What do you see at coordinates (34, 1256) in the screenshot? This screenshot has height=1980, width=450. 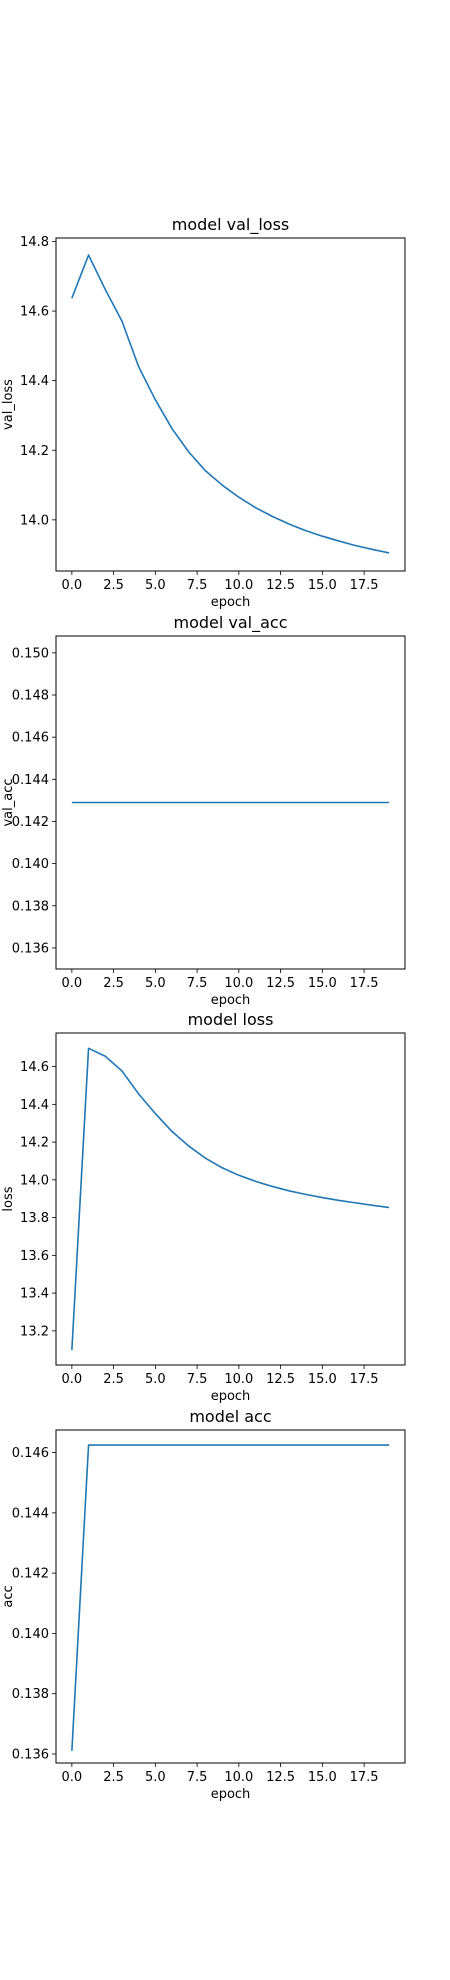 I see `y-tick-label: 13.6` at bounding box center [34, 1256].